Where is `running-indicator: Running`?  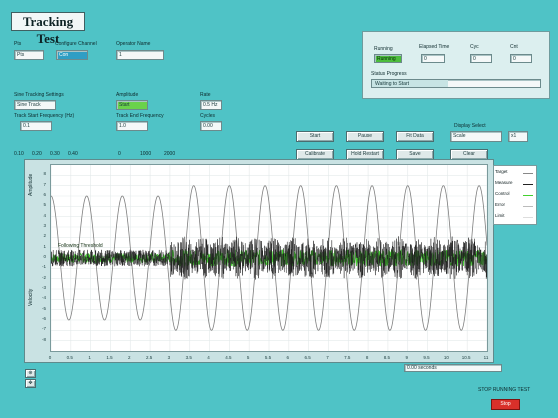
running-indicator: Running is located at coordinates (388, 58).